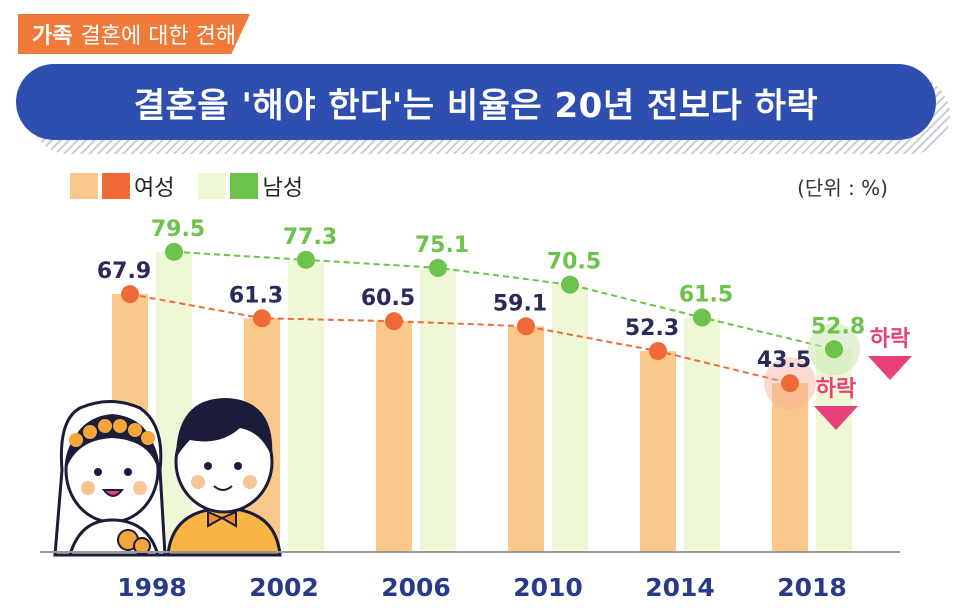  What do you see at coordinates (702, 434) in the screenshot?
I see `bar-male-2014` at bounding box center [702, 434].